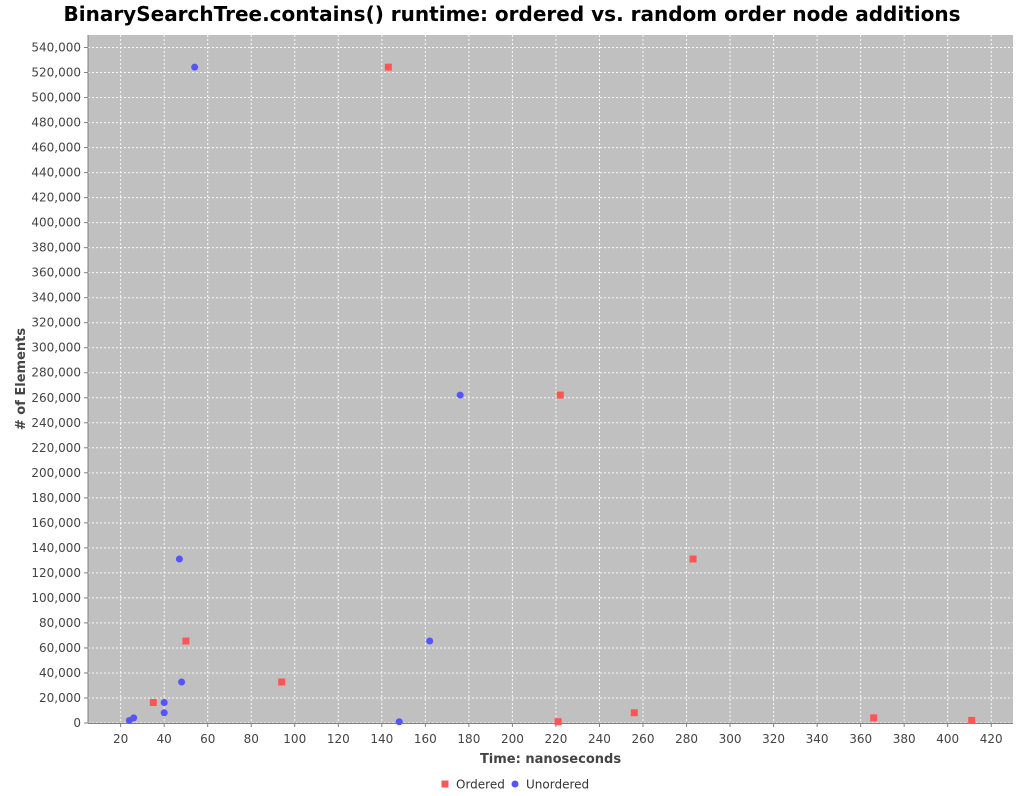 Image resolution: width=1024 pixels, height=796 pixels. I want to click on x-tick-label: 320, so click(773, 739).